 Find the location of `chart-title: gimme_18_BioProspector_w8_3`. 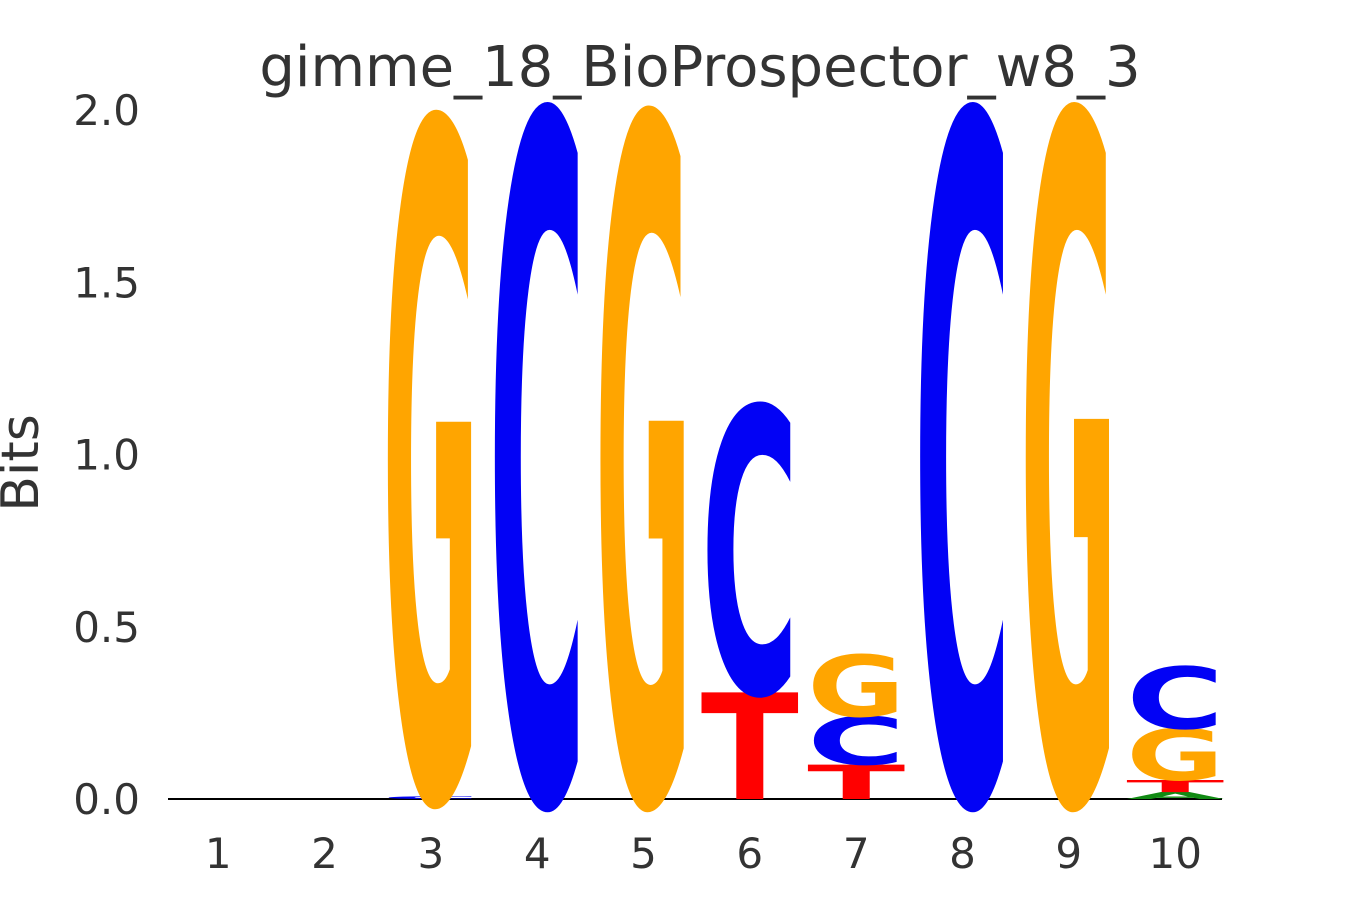

chart-title: gimme_18_BioProspector_w8_3 is located at coordinates (699, 67).